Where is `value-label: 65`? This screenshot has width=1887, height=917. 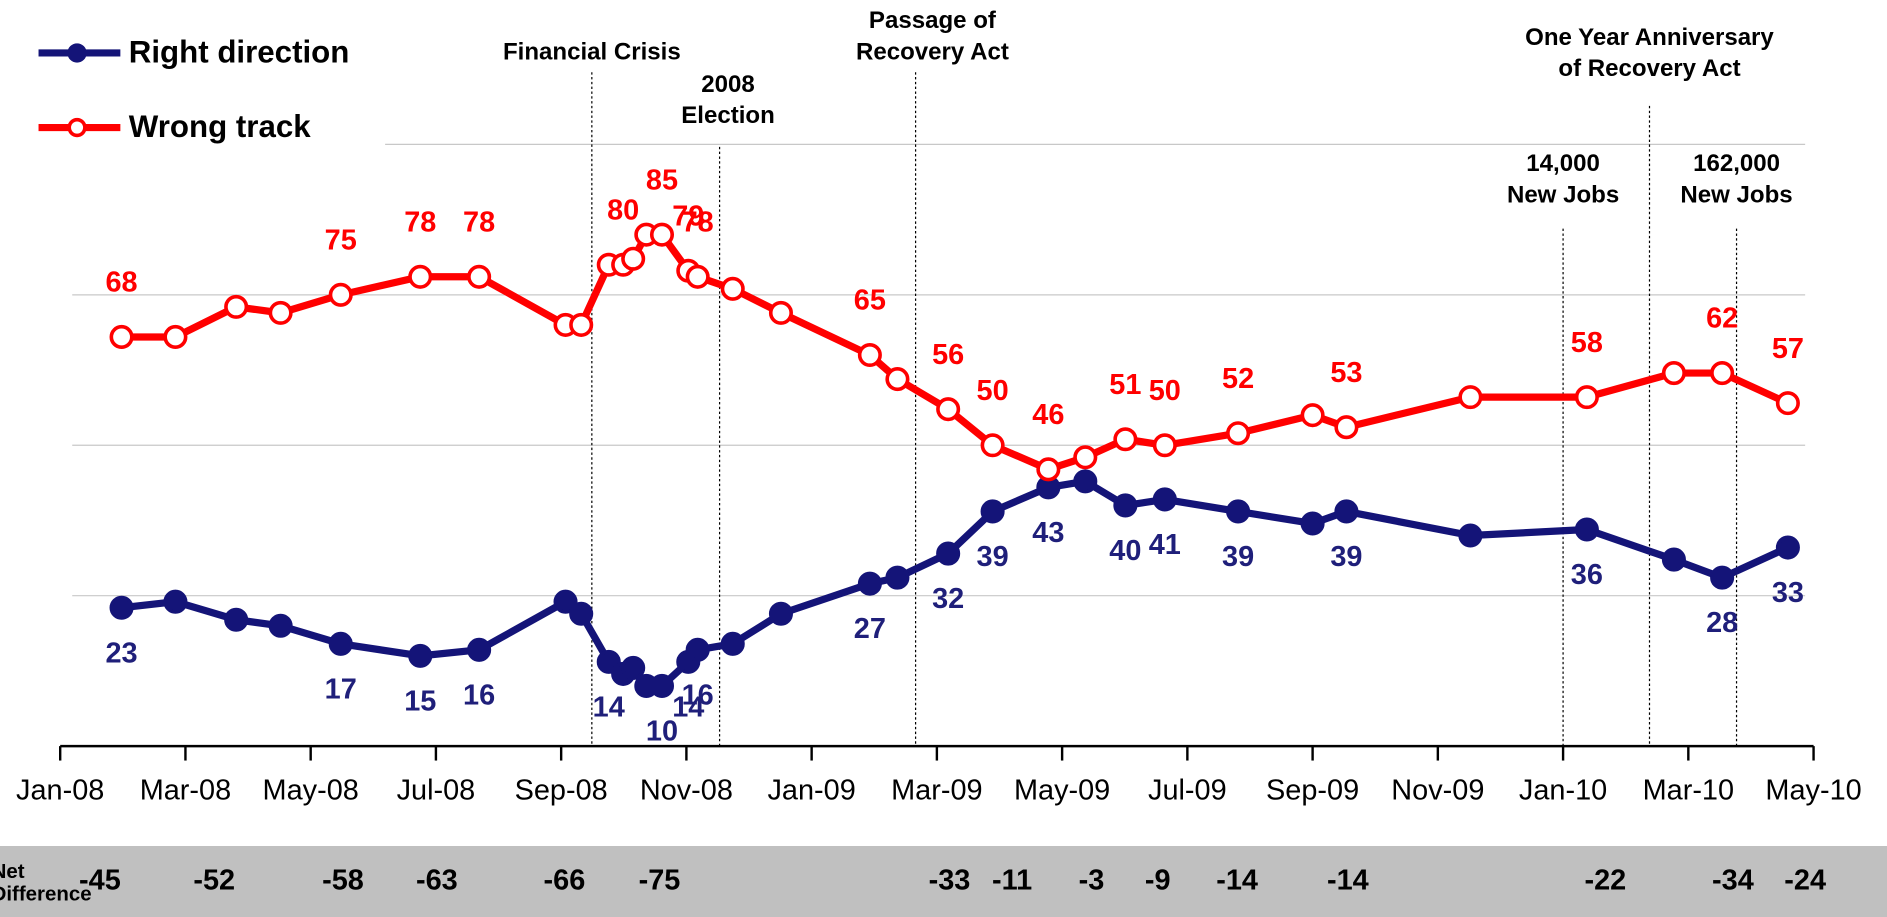
value-label: 65 is located at coordinates (870, 301).